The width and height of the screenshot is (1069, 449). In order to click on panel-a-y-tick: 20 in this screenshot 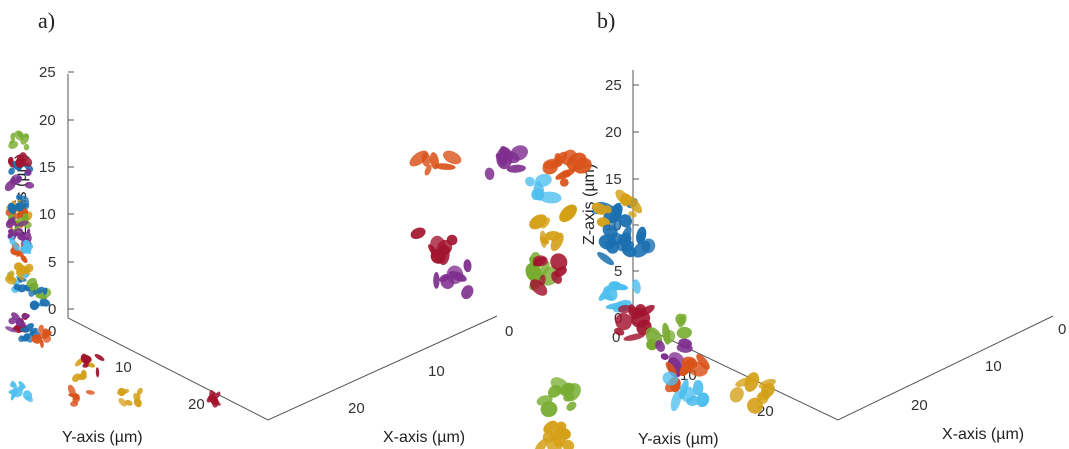, I will do `click(196, 404)`.